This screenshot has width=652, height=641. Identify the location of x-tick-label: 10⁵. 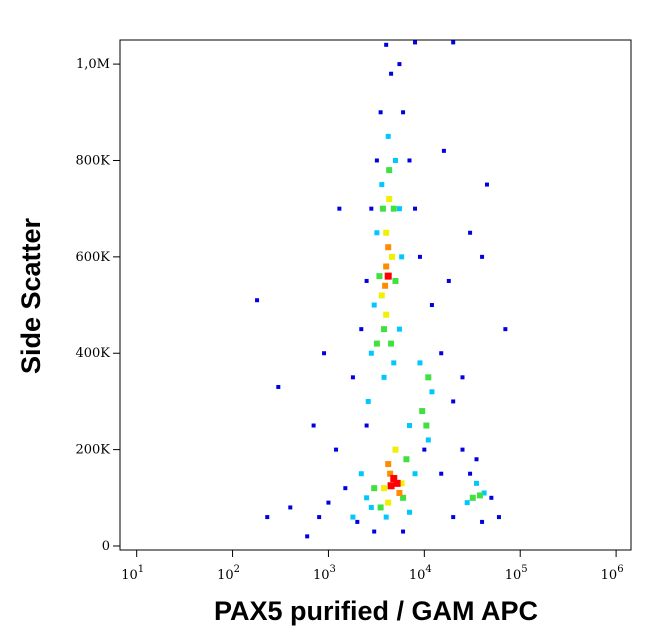
(516, 573).